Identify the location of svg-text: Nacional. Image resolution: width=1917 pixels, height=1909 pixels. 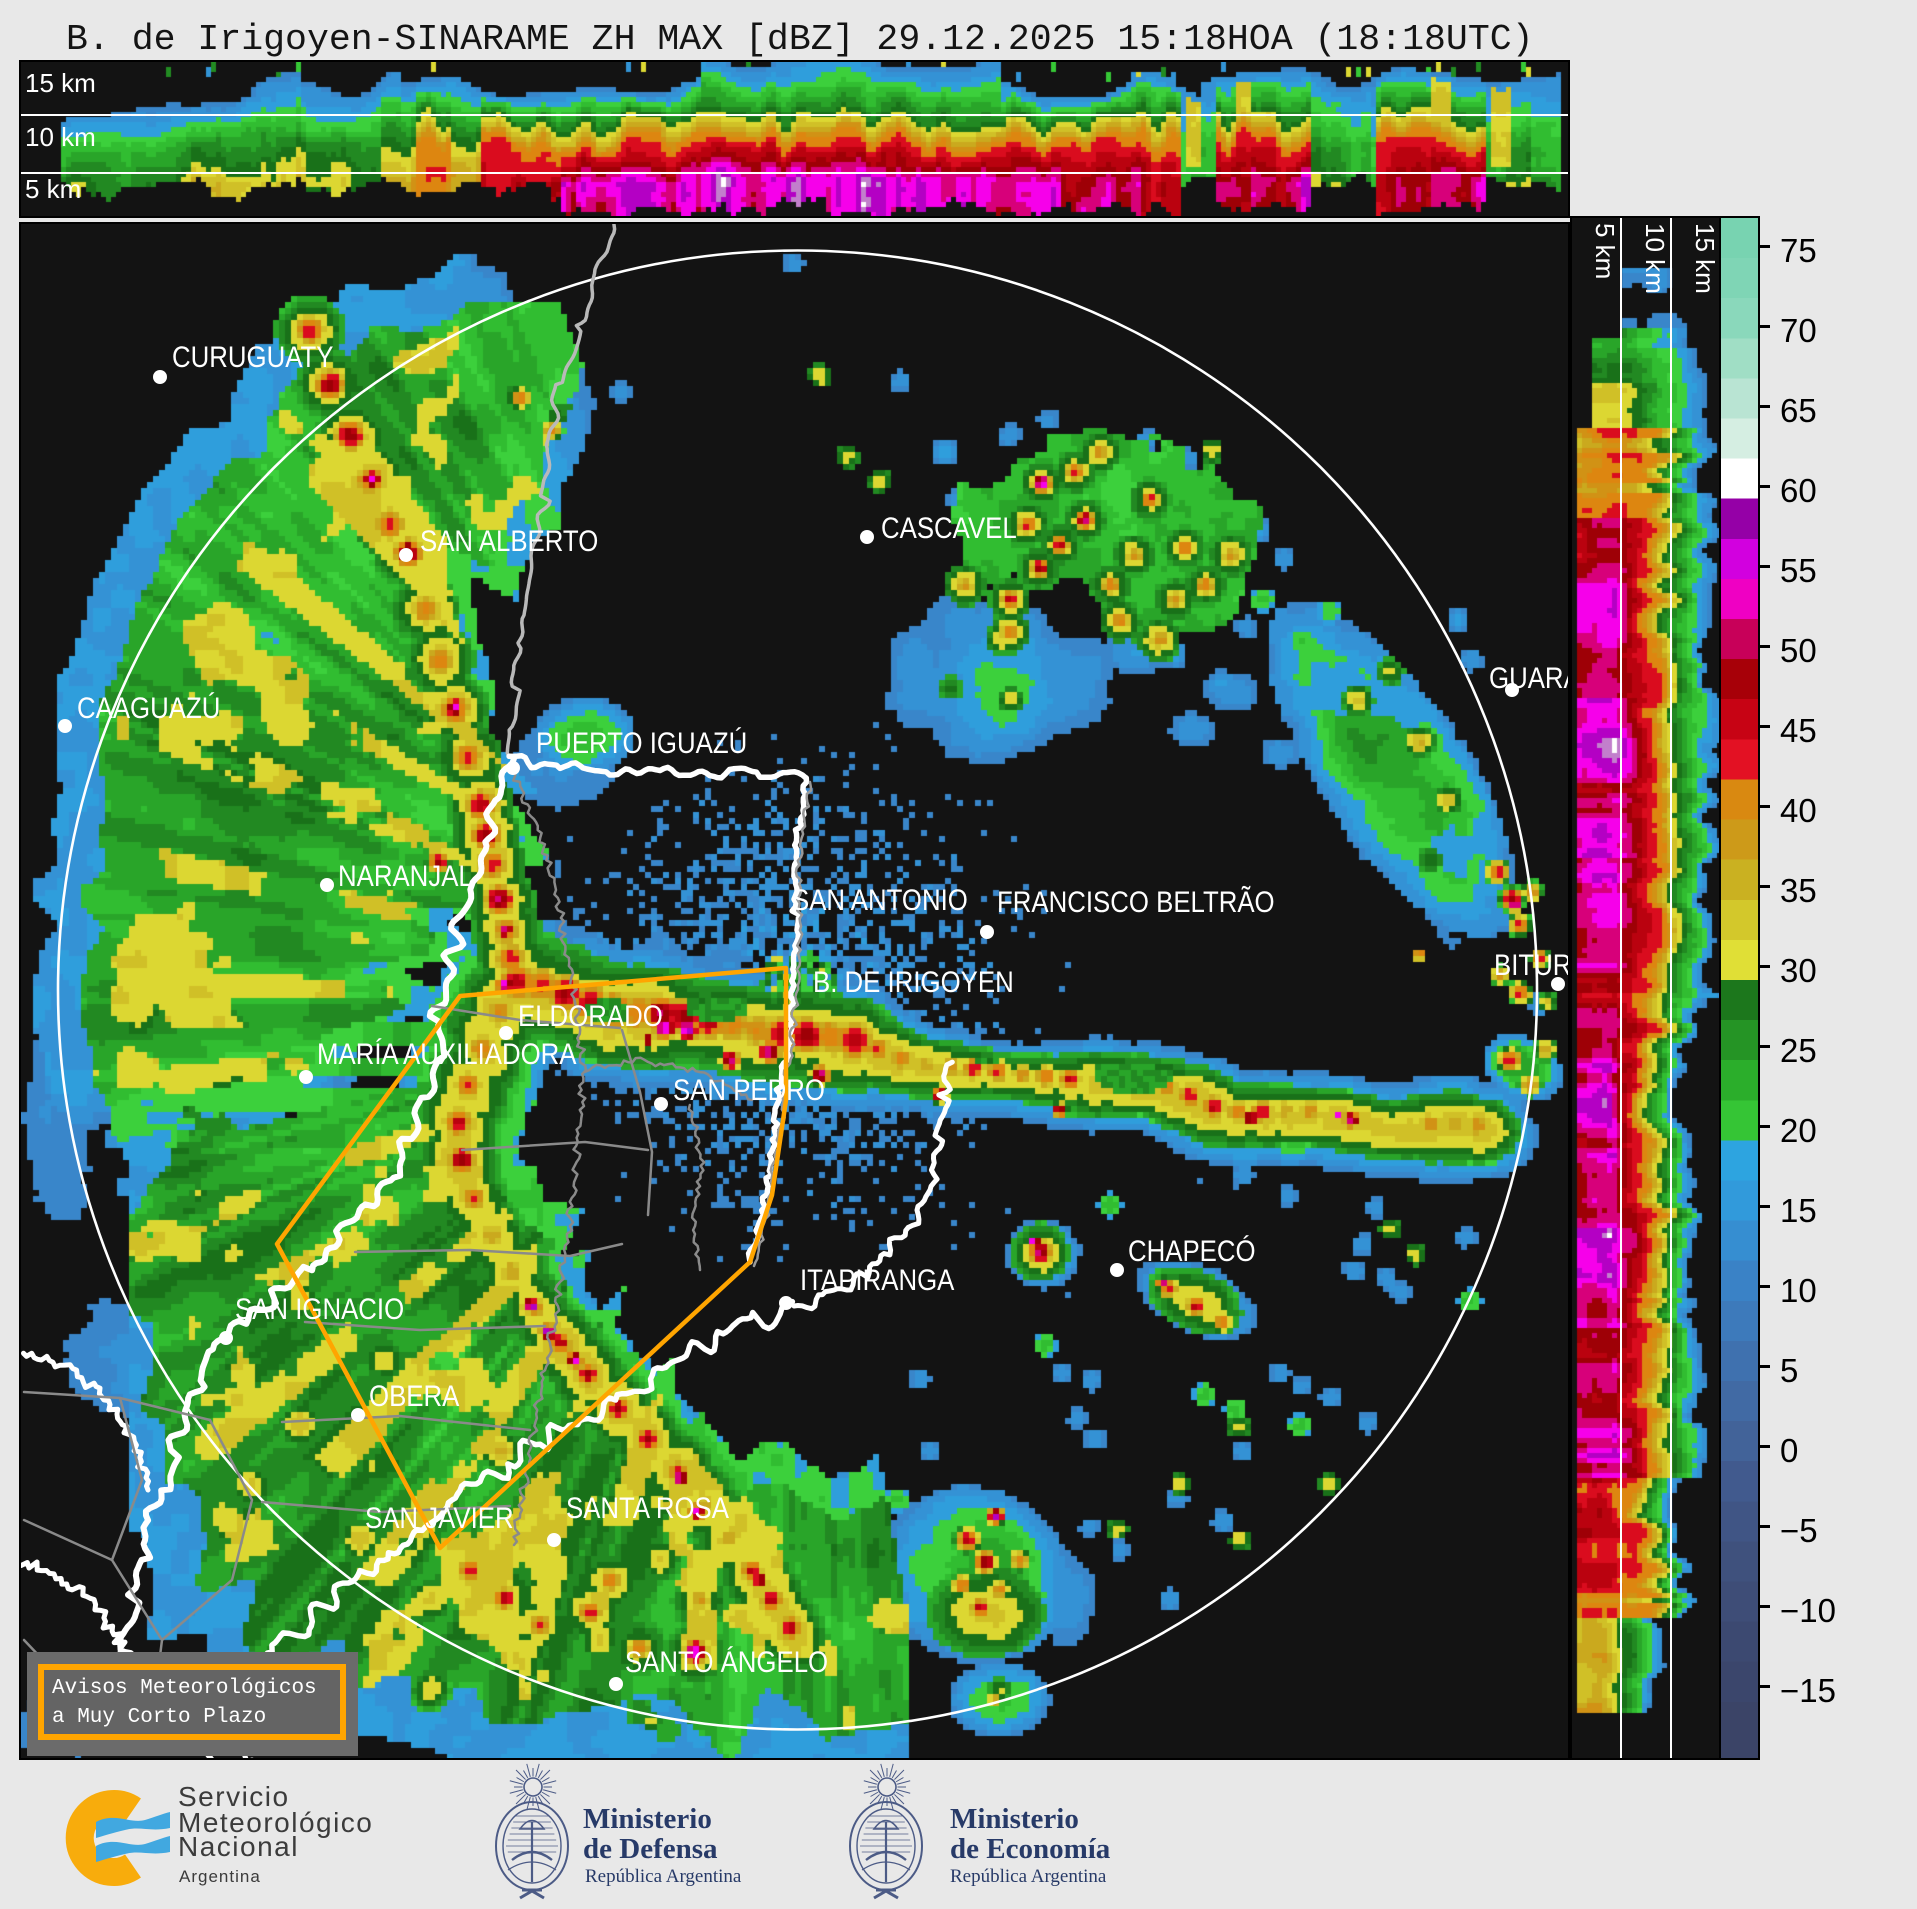
(238, 1846).